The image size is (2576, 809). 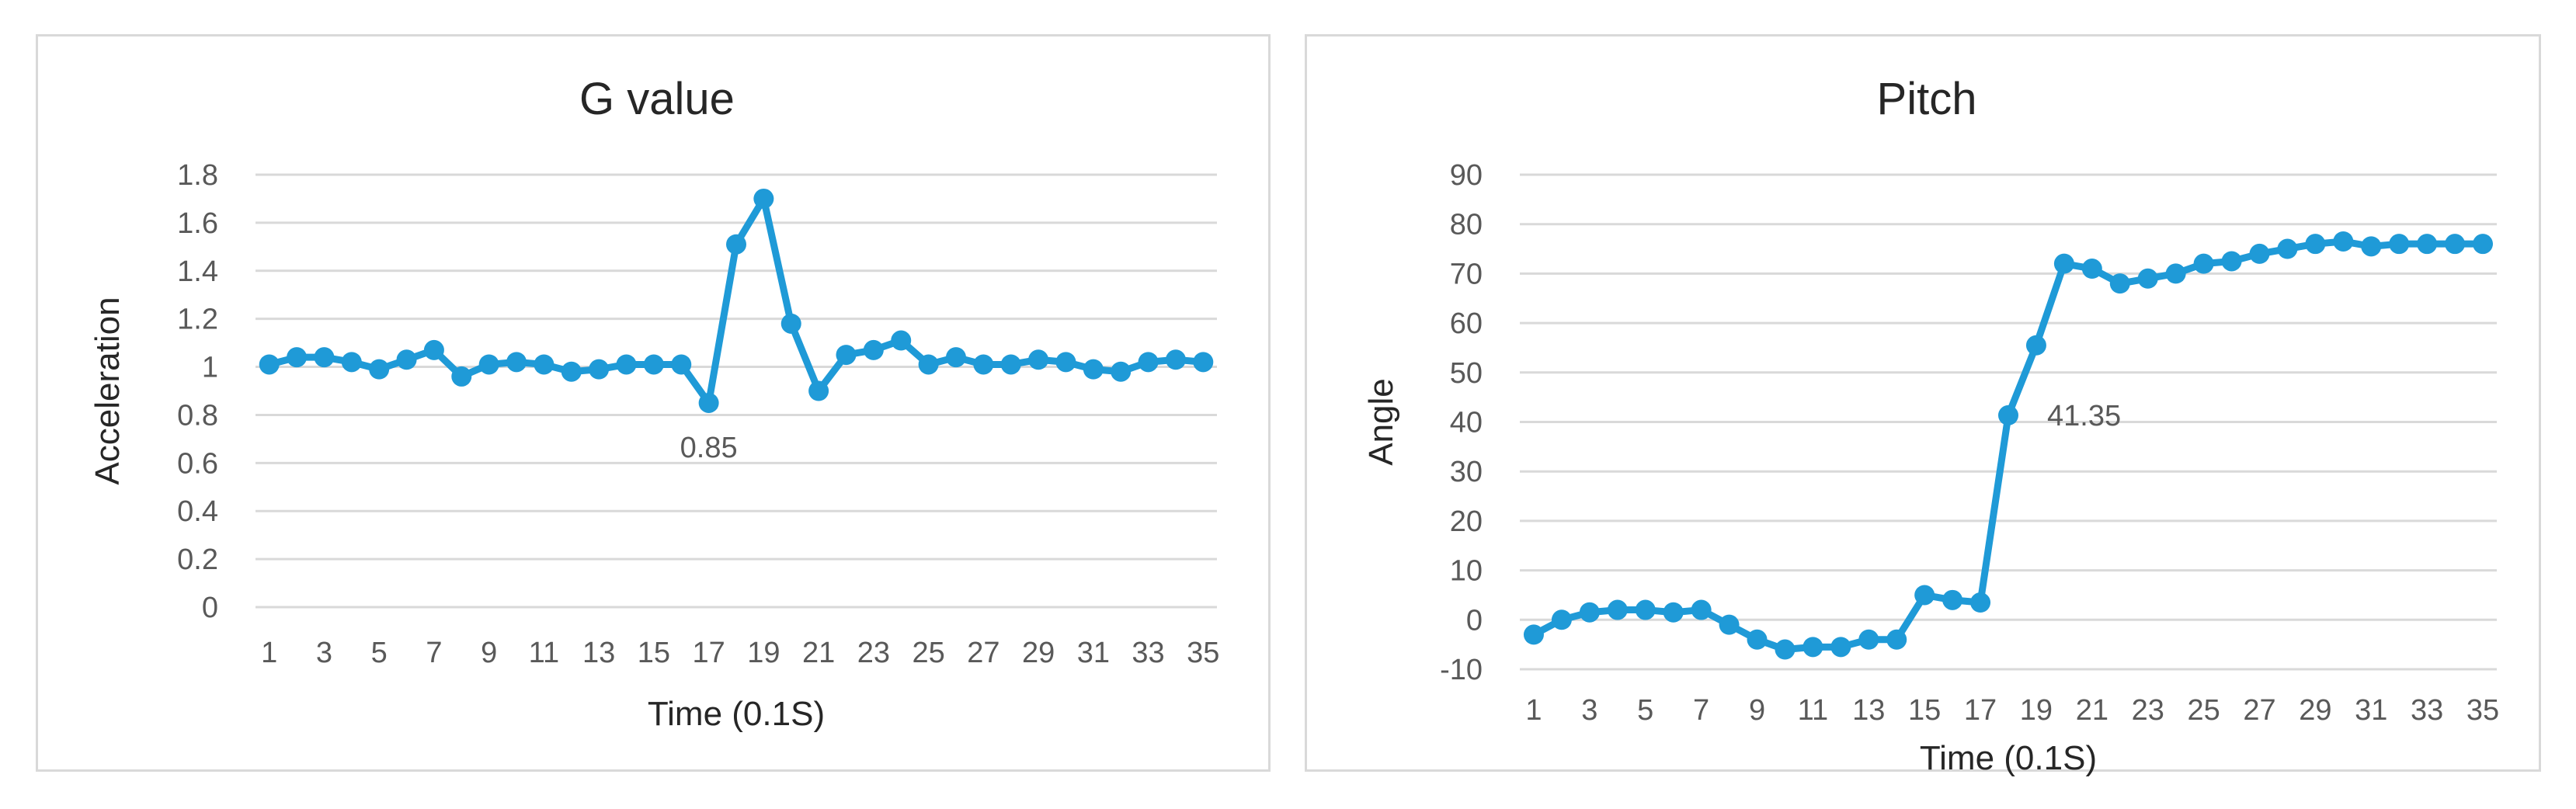 I want to click on data-label: 0.85, so click(x=709, y=448).